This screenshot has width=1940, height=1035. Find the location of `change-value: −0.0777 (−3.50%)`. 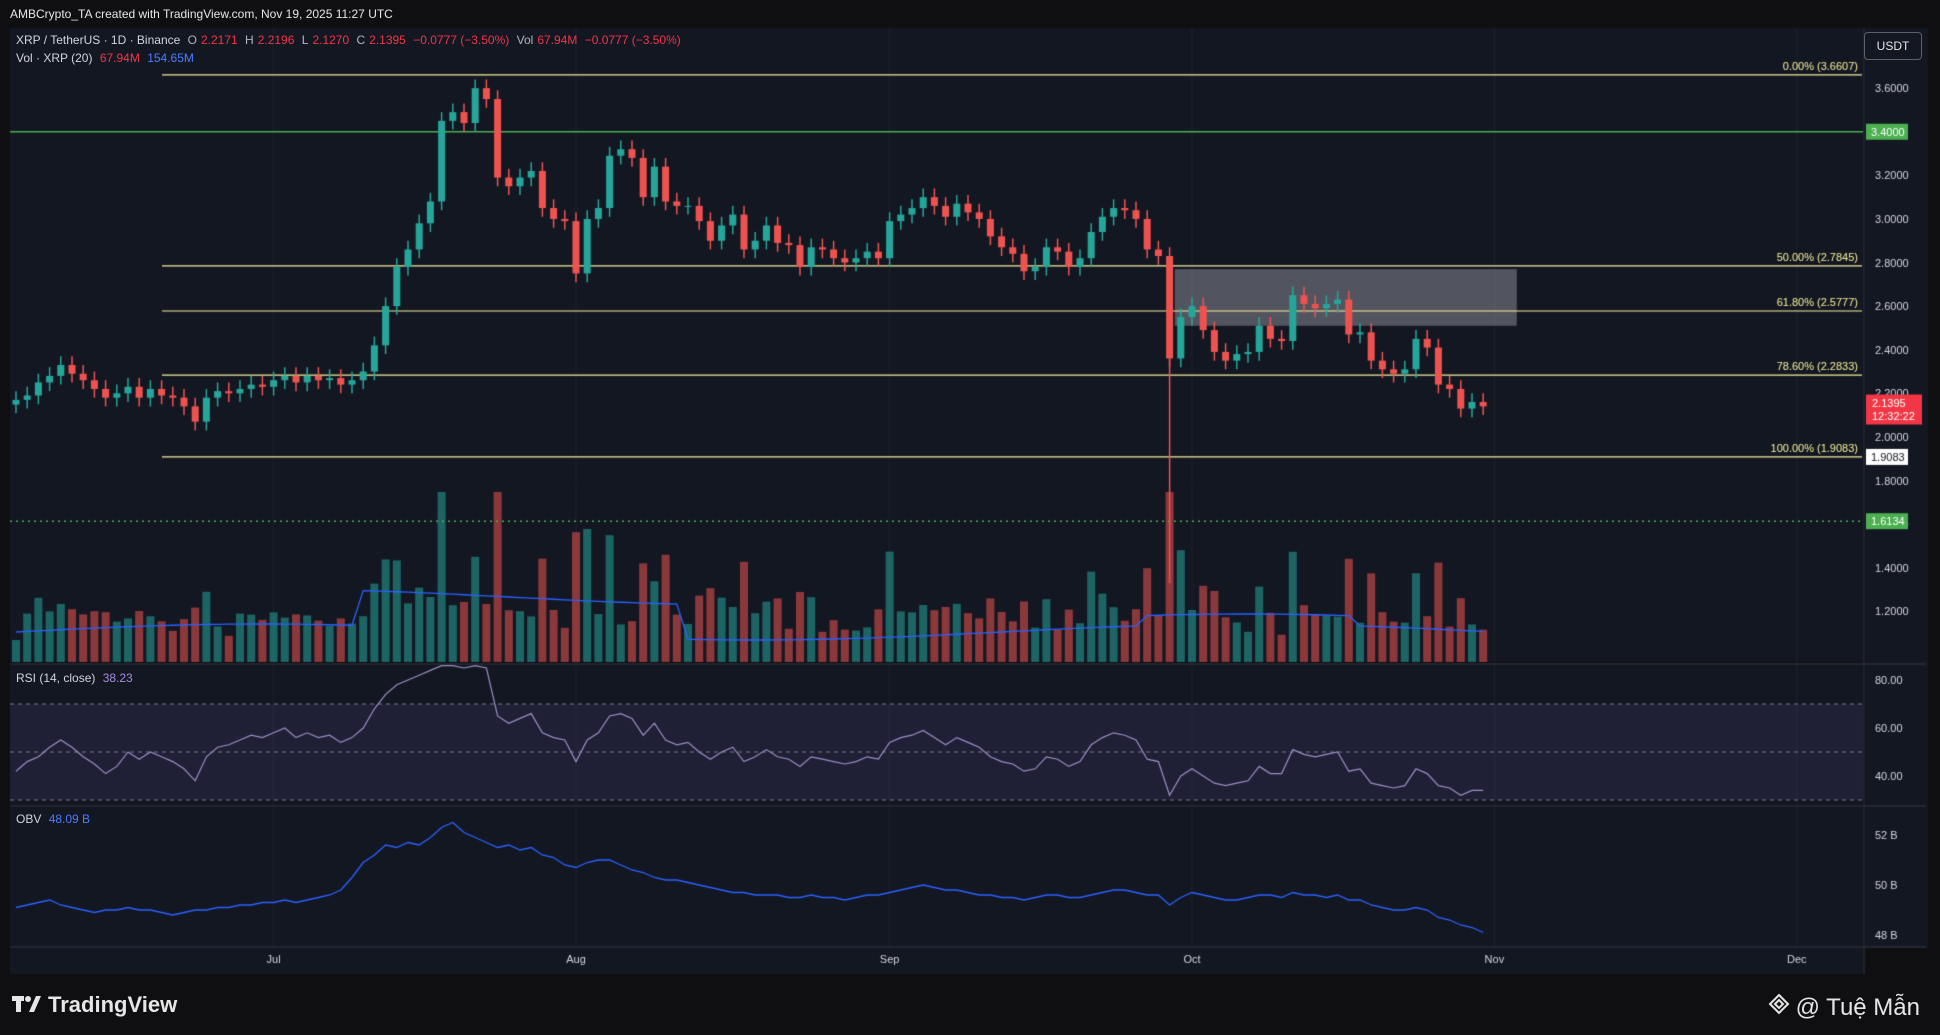

change-value: −0.0777 (−3.50%) is located at coordinates (461, 40).